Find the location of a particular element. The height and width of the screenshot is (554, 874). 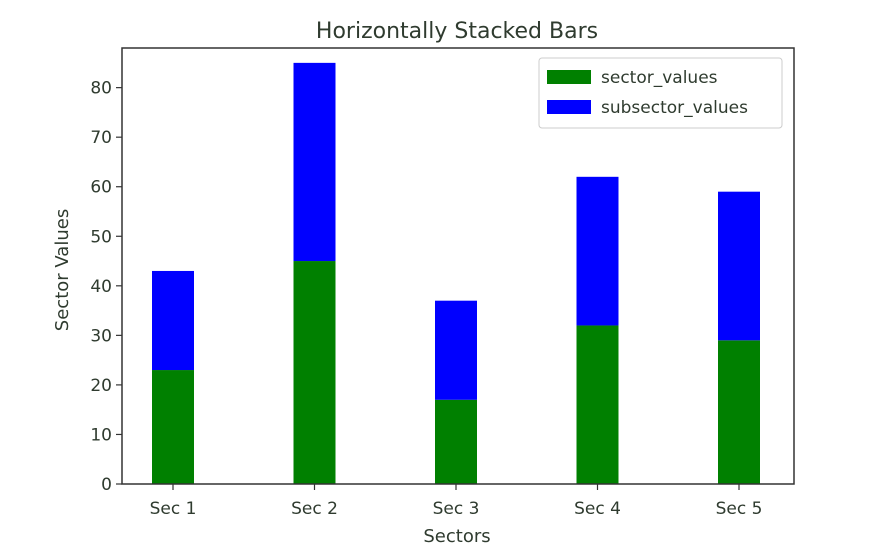

legend-swatch-subsector-values is located at coordinates (569, 107).